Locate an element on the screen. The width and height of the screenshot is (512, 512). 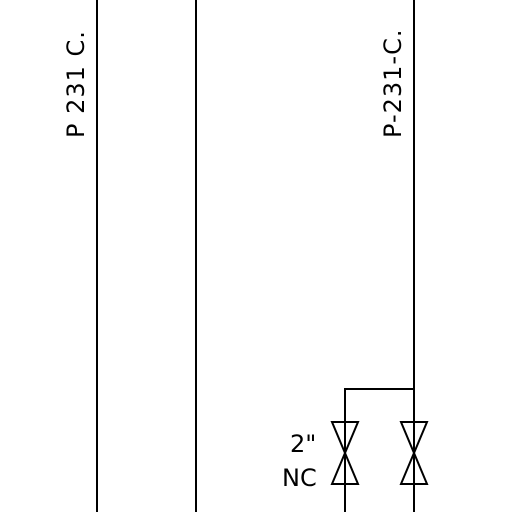
gate-valve-icon is located at coordinates (414, 453).